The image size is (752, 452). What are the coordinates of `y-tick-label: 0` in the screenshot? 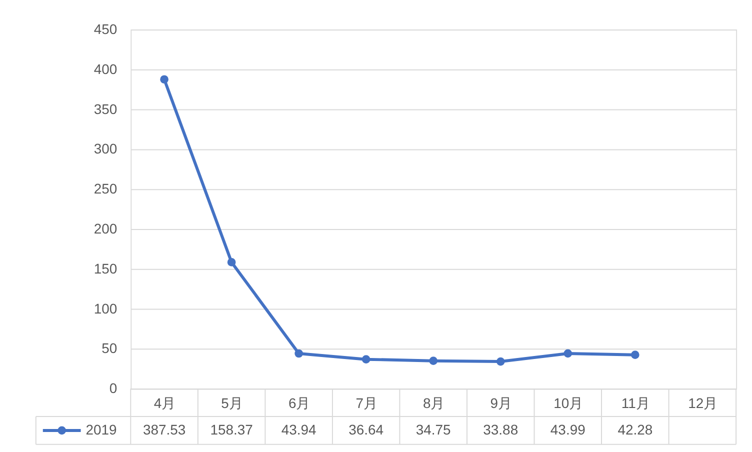 It's located at (113, 388).